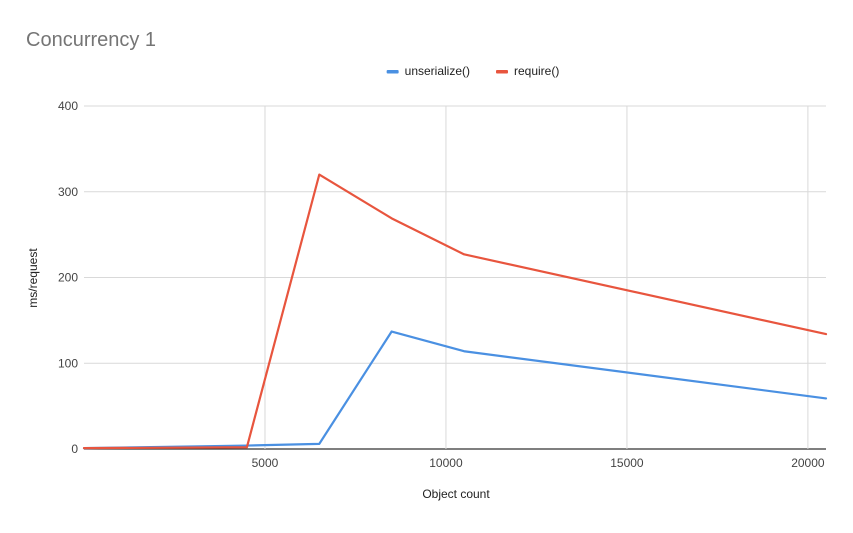 The height and width of the screenshot is (533, 853). I want to click on legend: unserialize() require(), so click(472, 71).